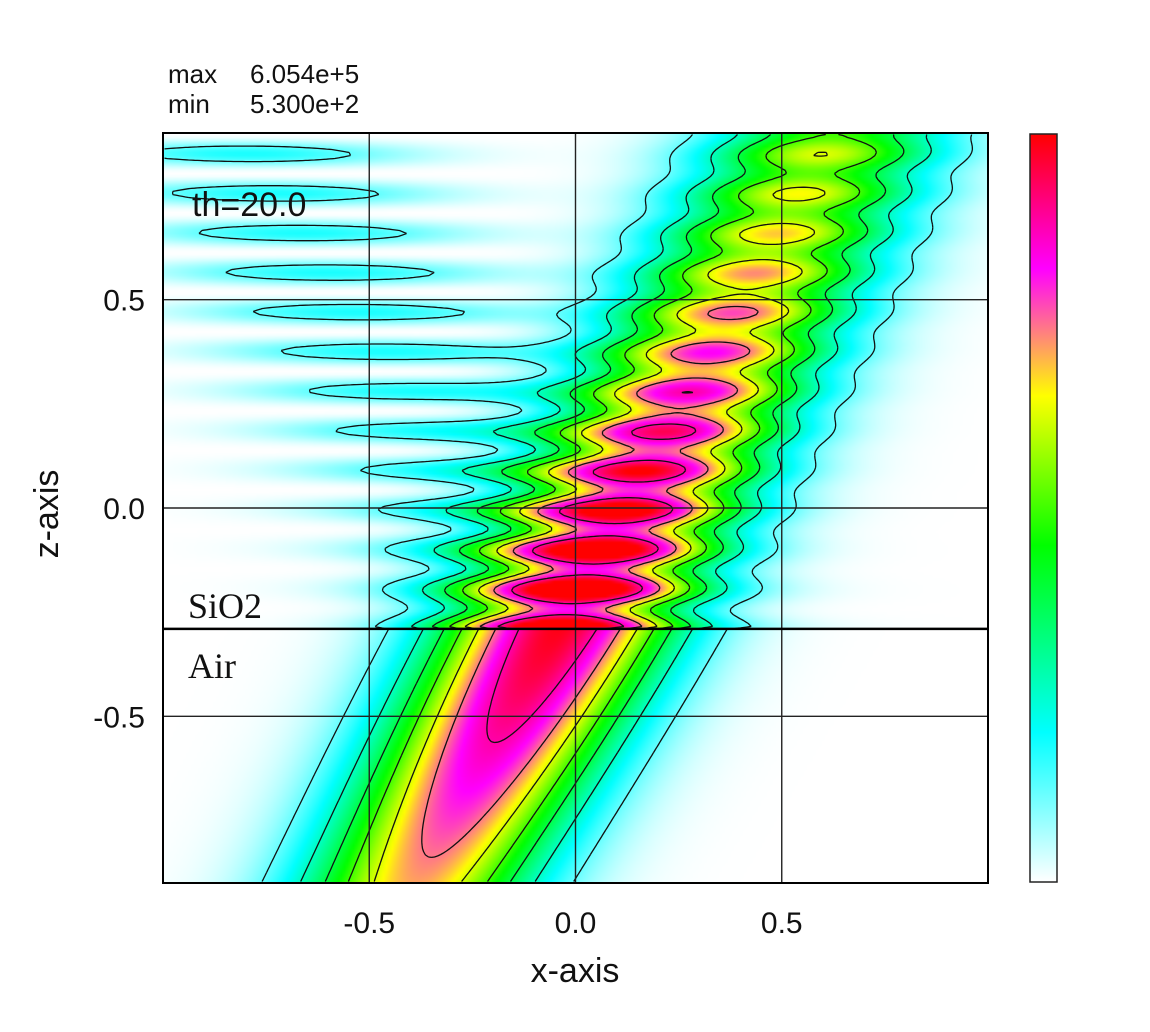 The image size is (1150, 1032). What do you see at coordinates (782, 923) in the screenshot?
I see `x-tick-label: 0.5` at bounding box center [782, 923].